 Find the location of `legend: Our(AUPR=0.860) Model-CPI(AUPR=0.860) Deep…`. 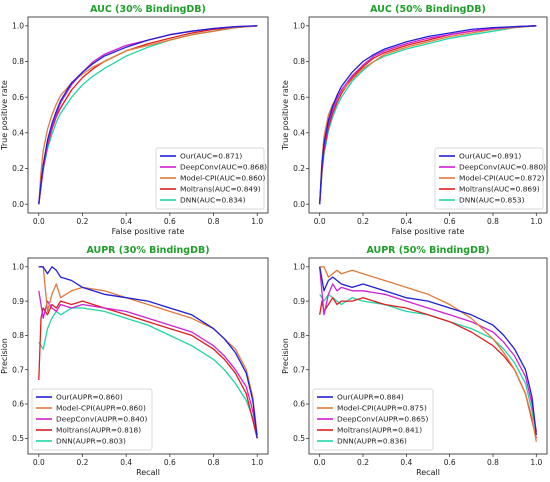

legend: Our(AUPR=0.860) Model-CPI(AUPR=0.860) Deep… is located at coordinates (92, 419).